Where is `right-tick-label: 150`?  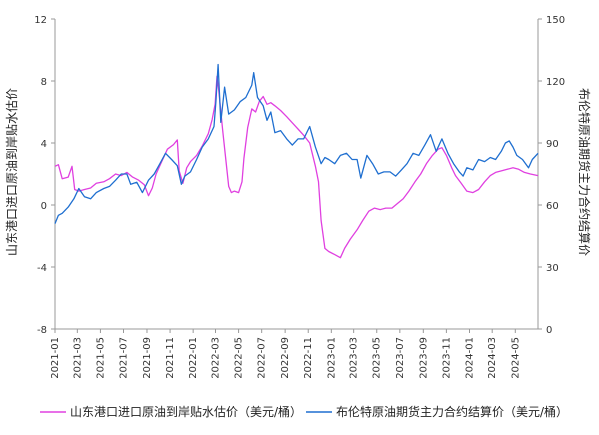
right-tick-label: 150 is located at coordinates (555, 20).